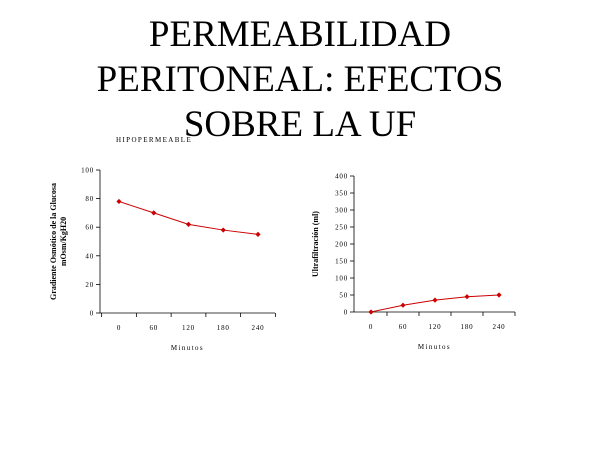 This screenshot has width=600, height=450. I want to click on y-tick-label: 60, so click(89, 228).